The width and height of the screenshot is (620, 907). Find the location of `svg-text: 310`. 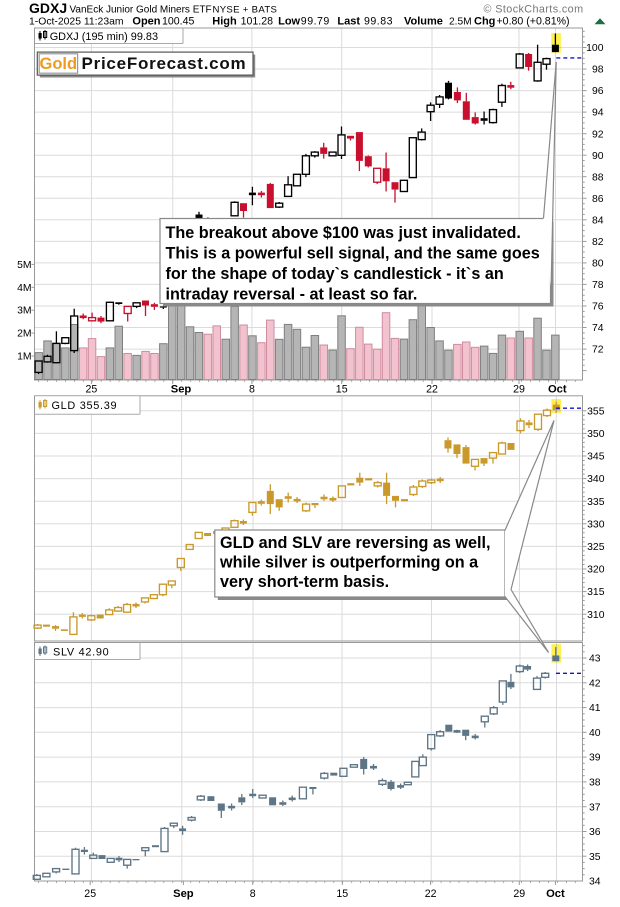

svg-text: 310 is located at coordinates (596, 615).